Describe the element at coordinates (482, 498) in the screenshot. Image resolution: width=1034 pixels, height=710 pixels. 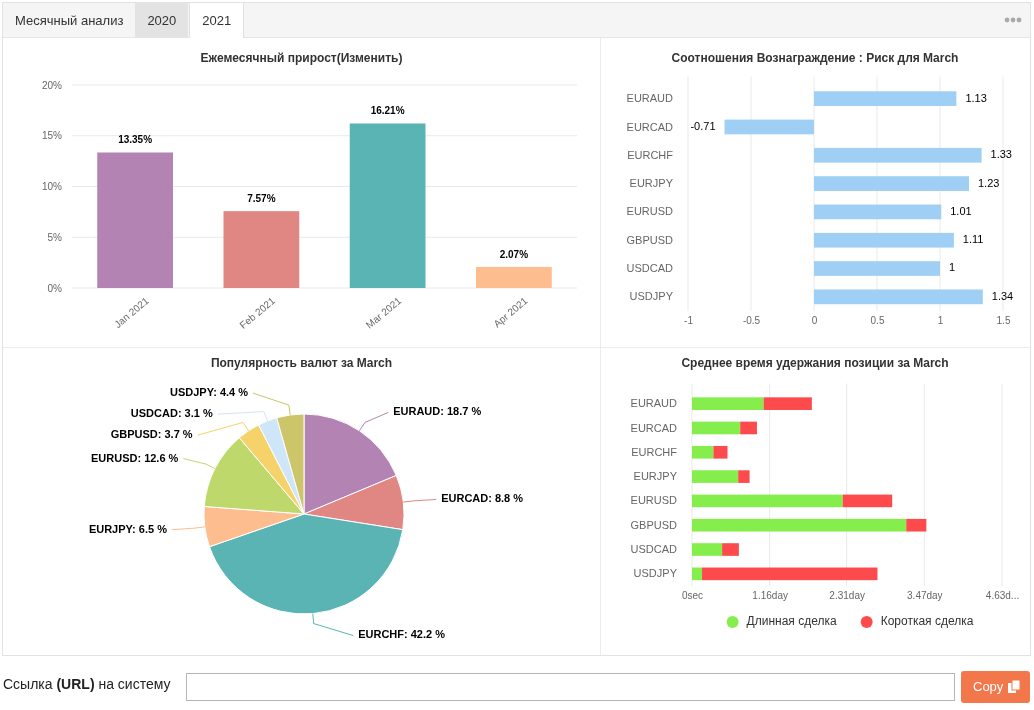
I see `slice-label: EURCAD: 8.8 %` at that location.